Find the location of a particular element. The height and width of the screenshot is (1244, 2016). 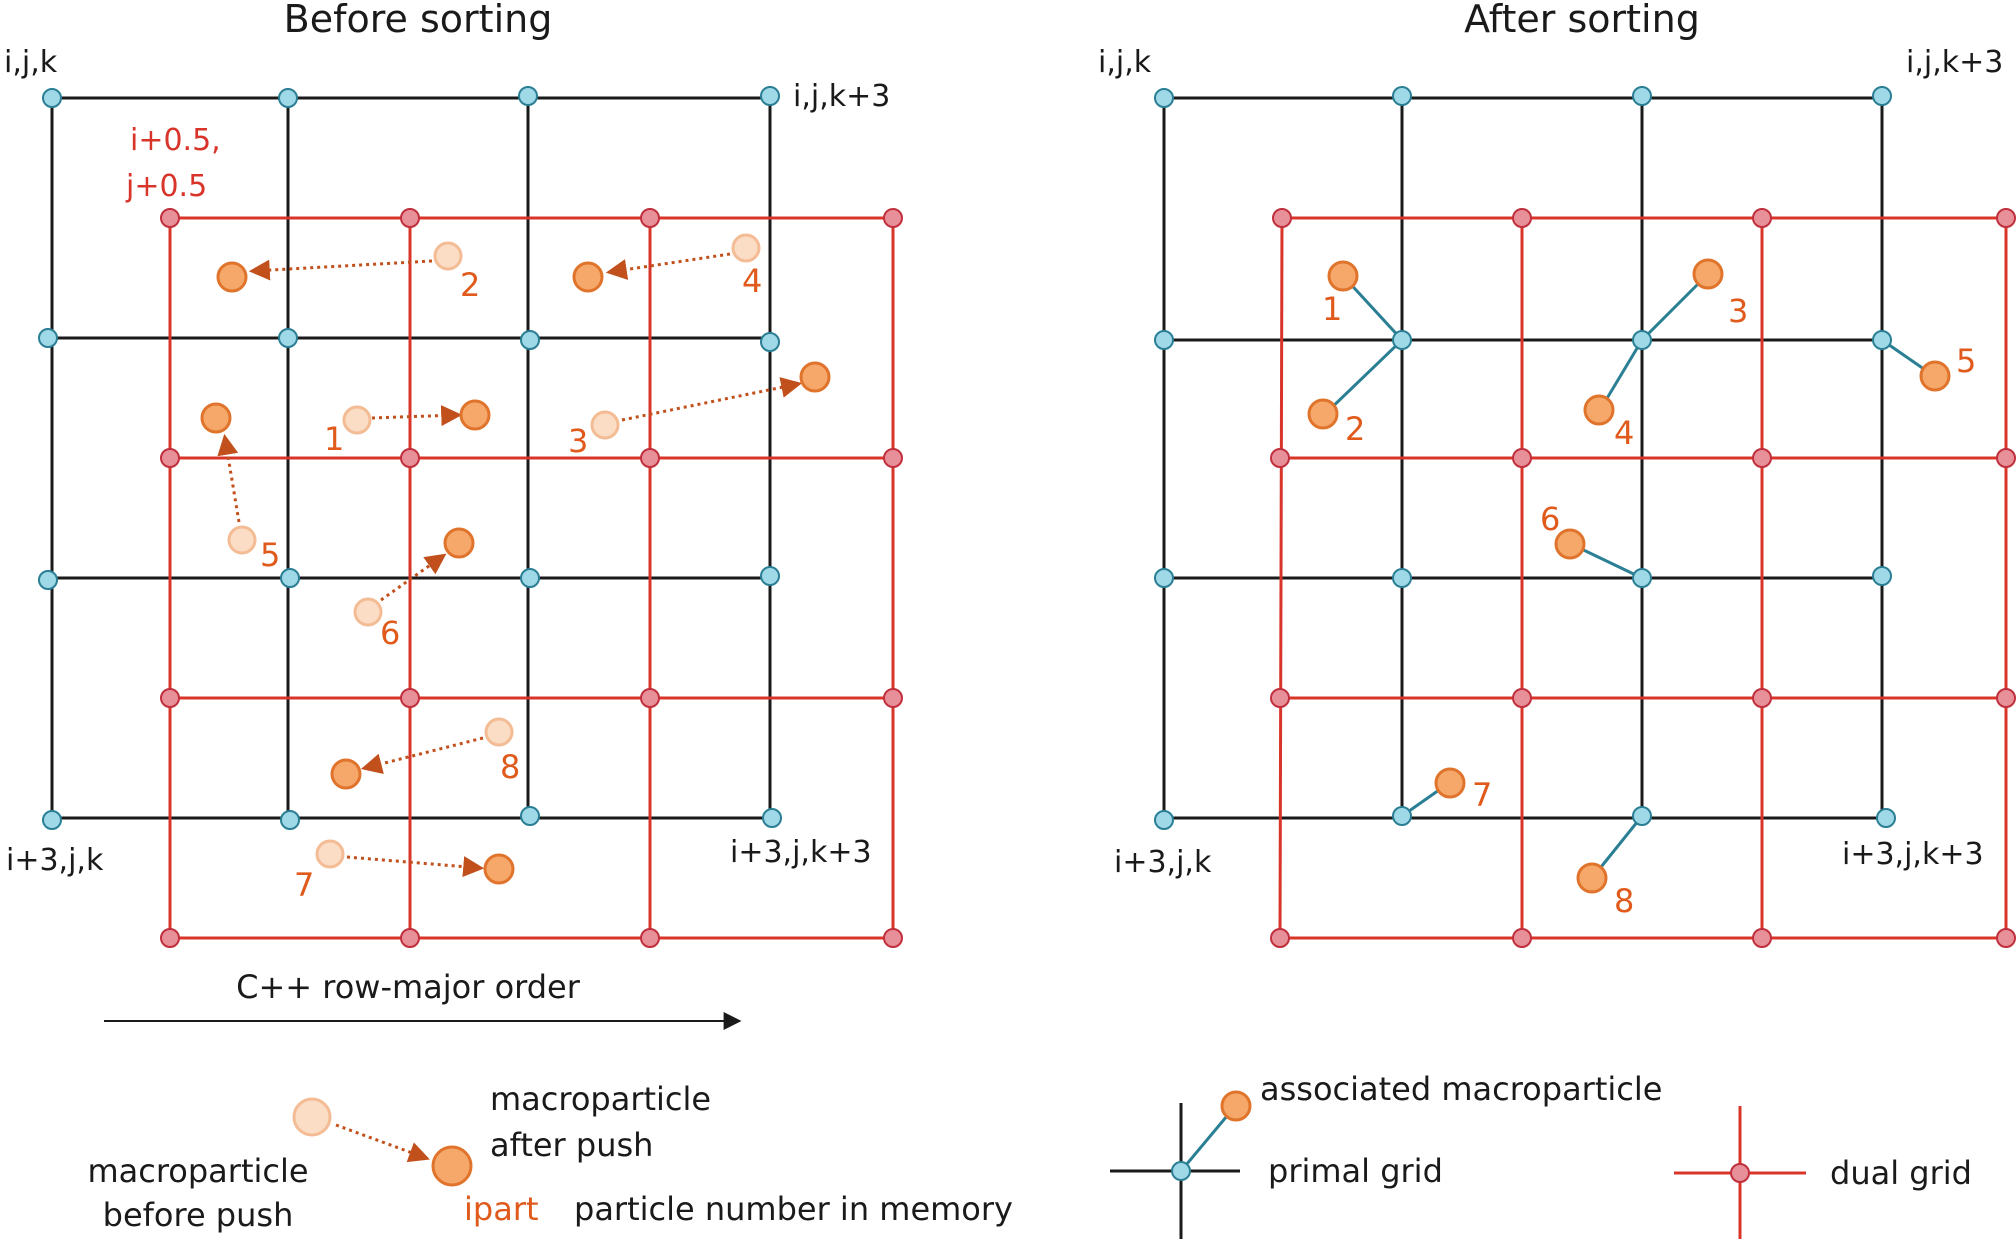

left-corner-top-right: i,j,k+3 is located at coordinates (841, 96).